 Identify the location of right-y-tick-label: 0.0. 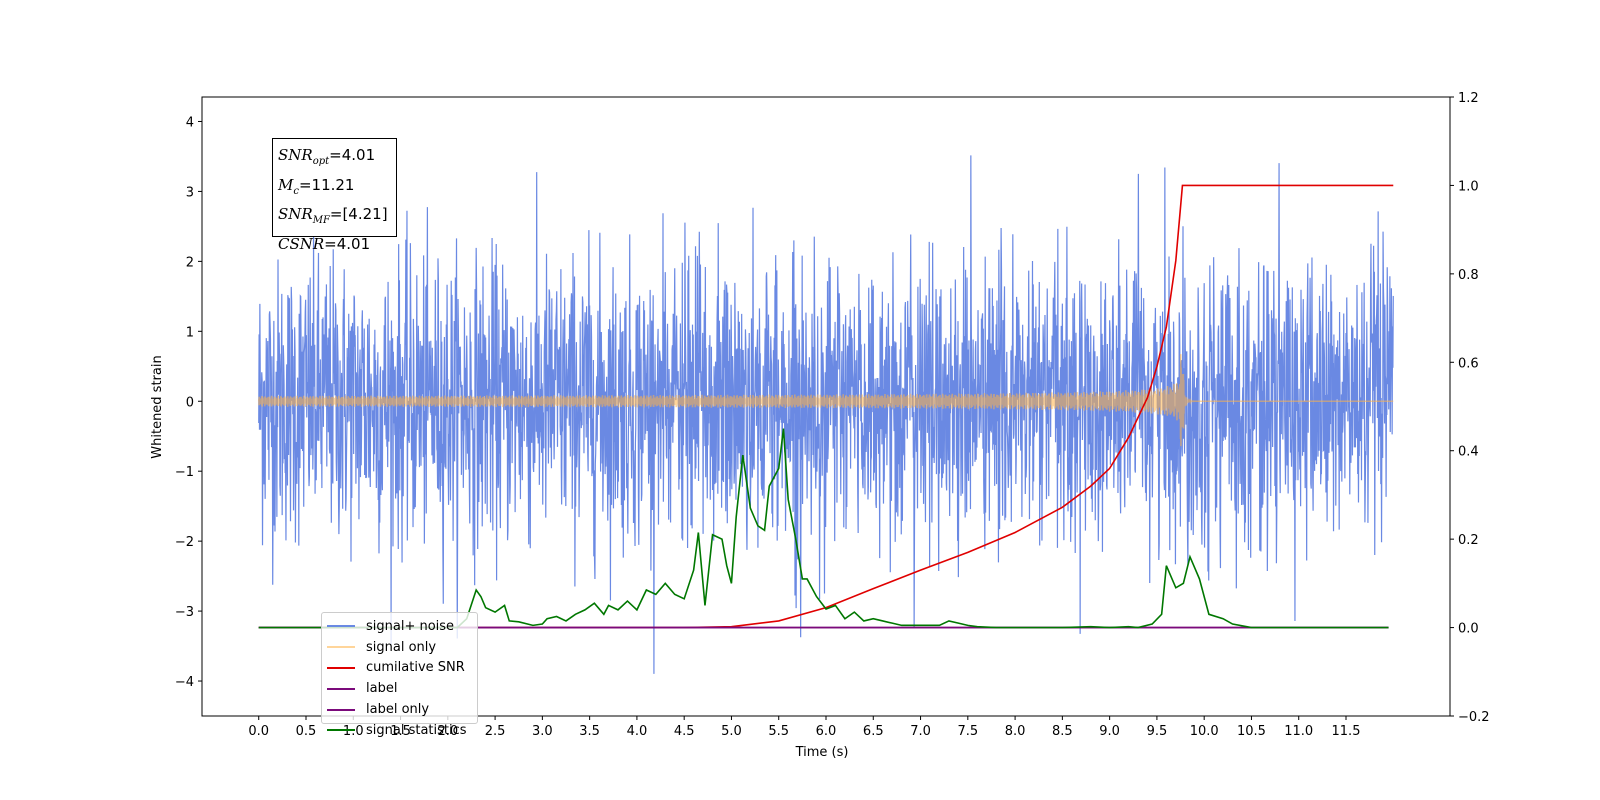
(1468, 629).